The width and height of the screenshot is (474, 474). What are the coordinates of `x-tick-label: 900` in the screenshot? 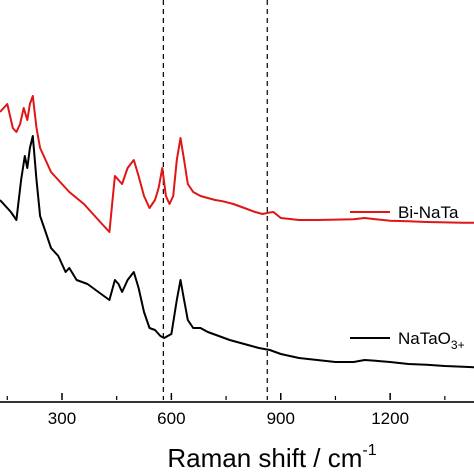 It's located at (281, 418).